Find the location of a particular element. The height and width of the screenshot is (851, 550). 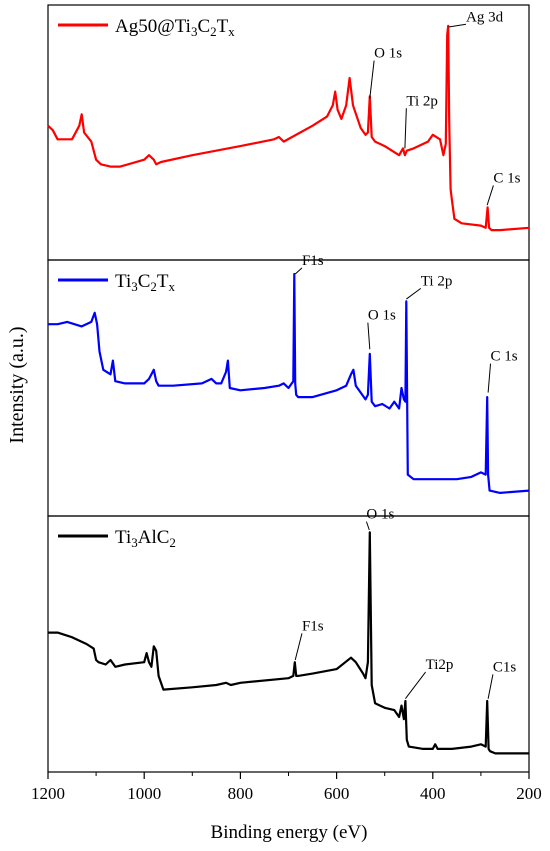

x-tick-label: 400 is located at coordinates (433, 793).